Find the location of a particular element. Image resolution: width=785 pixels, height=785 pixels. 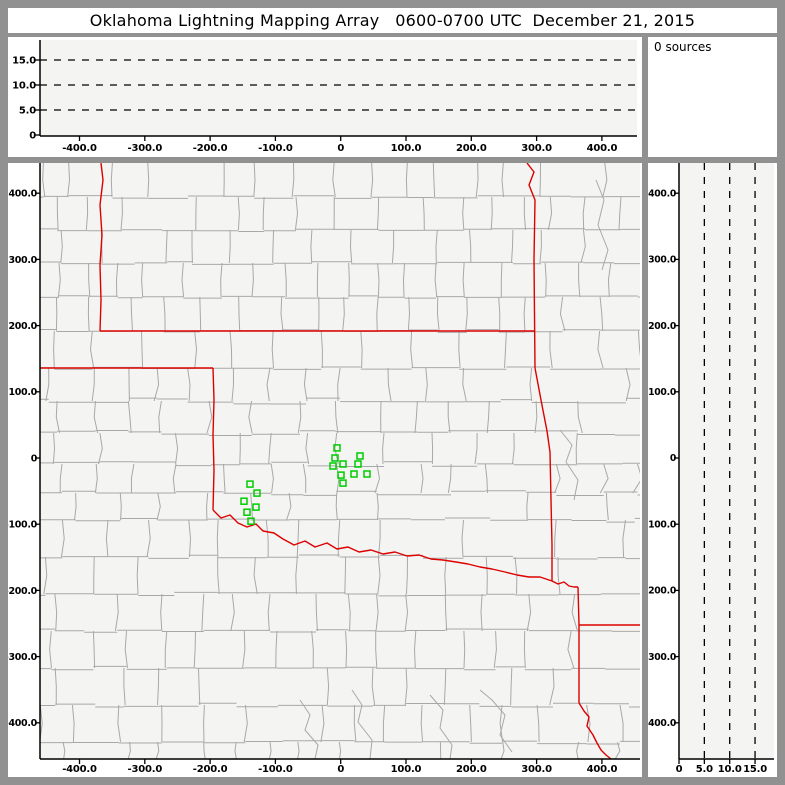

source-count-panel: 0 sources is located at coordinates (712, 97).